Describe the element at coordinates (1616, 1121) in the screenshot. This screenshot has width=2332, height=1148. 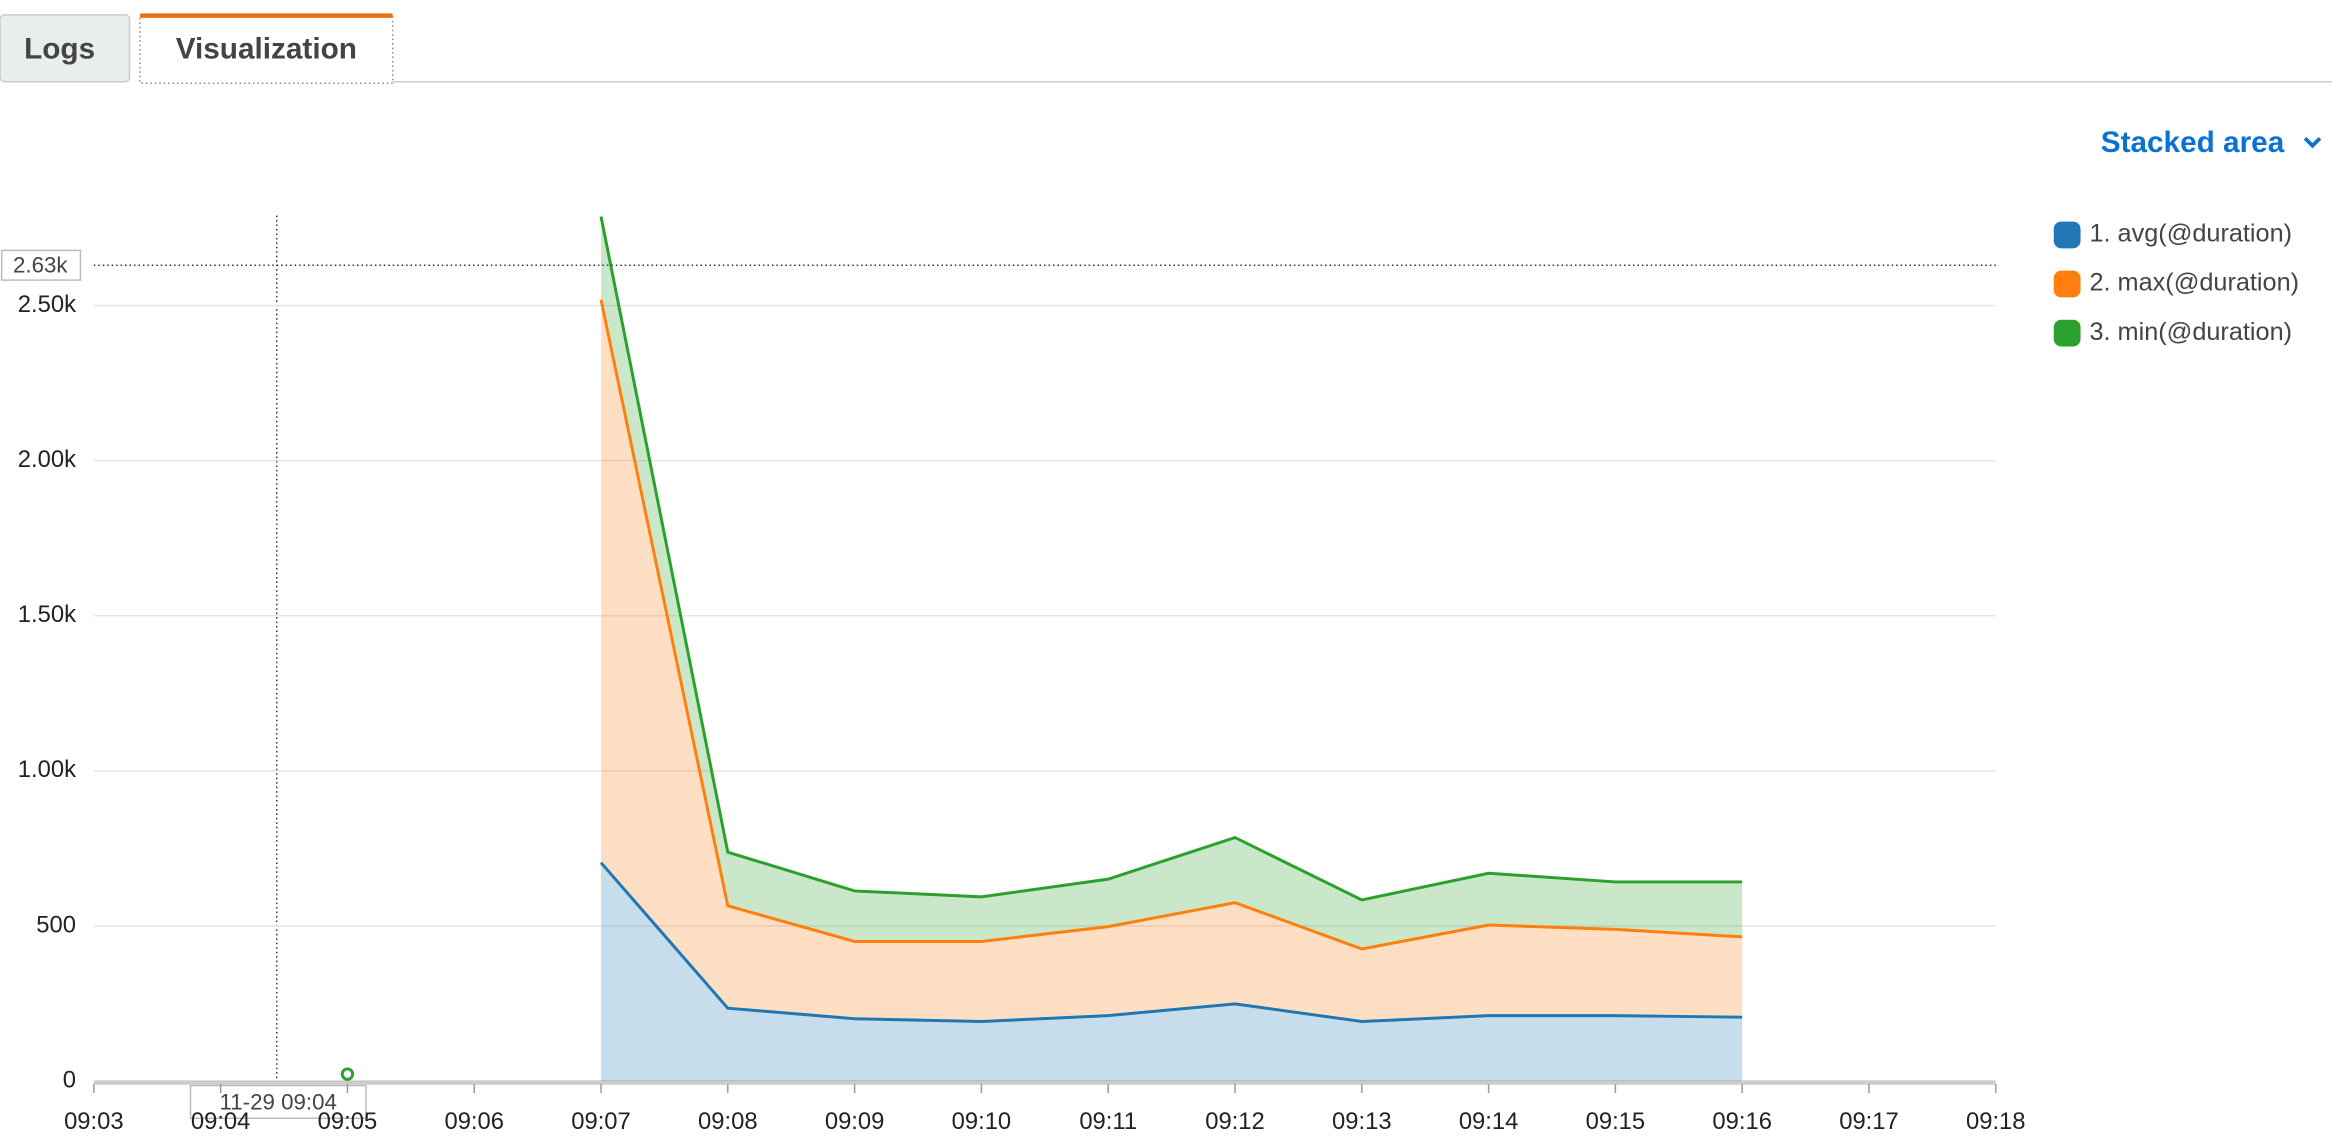
I see `x-tick-label: 09:15` at that location.